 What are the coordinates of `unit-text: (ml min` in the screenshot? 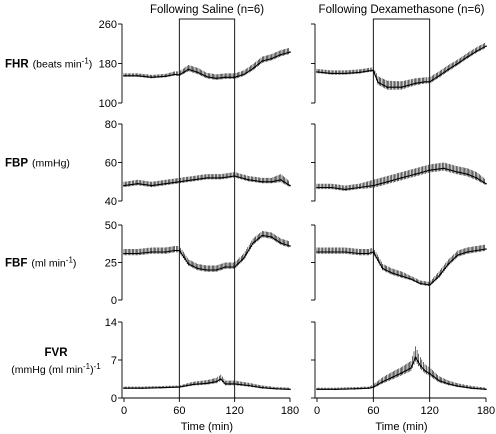 It's located at (48, 264).